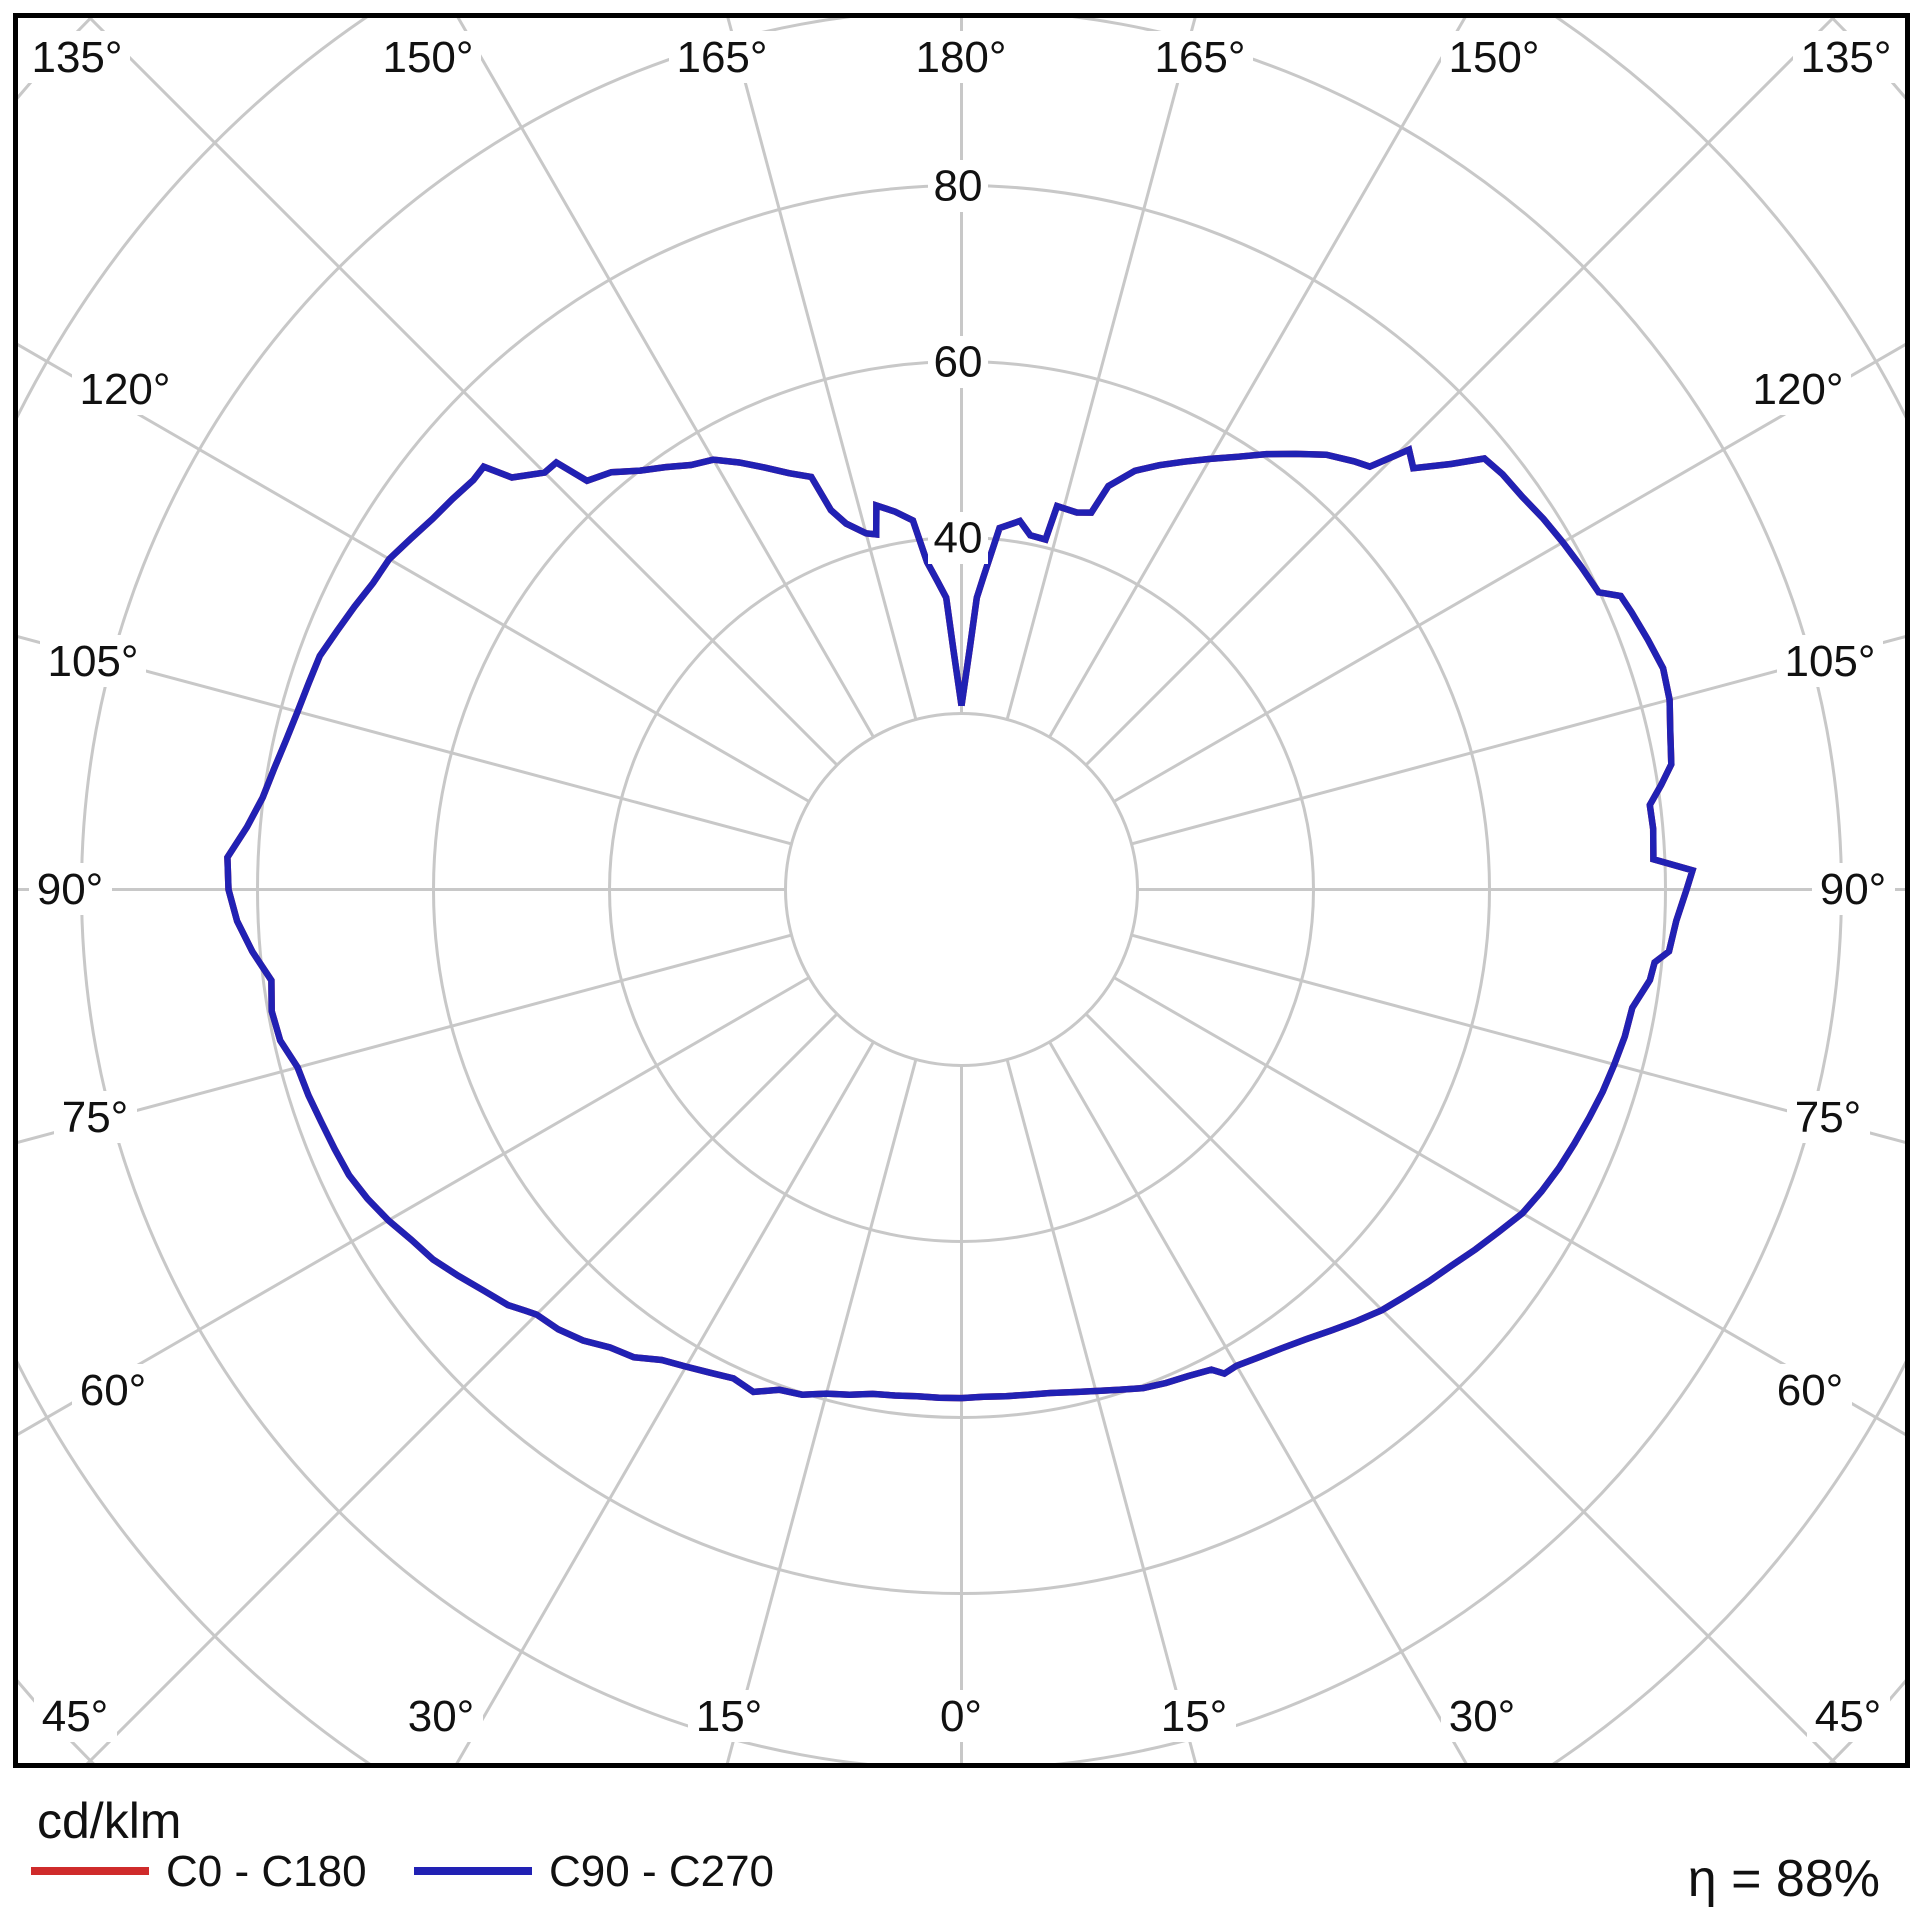  I want to click on angle-label-top-5-bg, so click(1494, 57).